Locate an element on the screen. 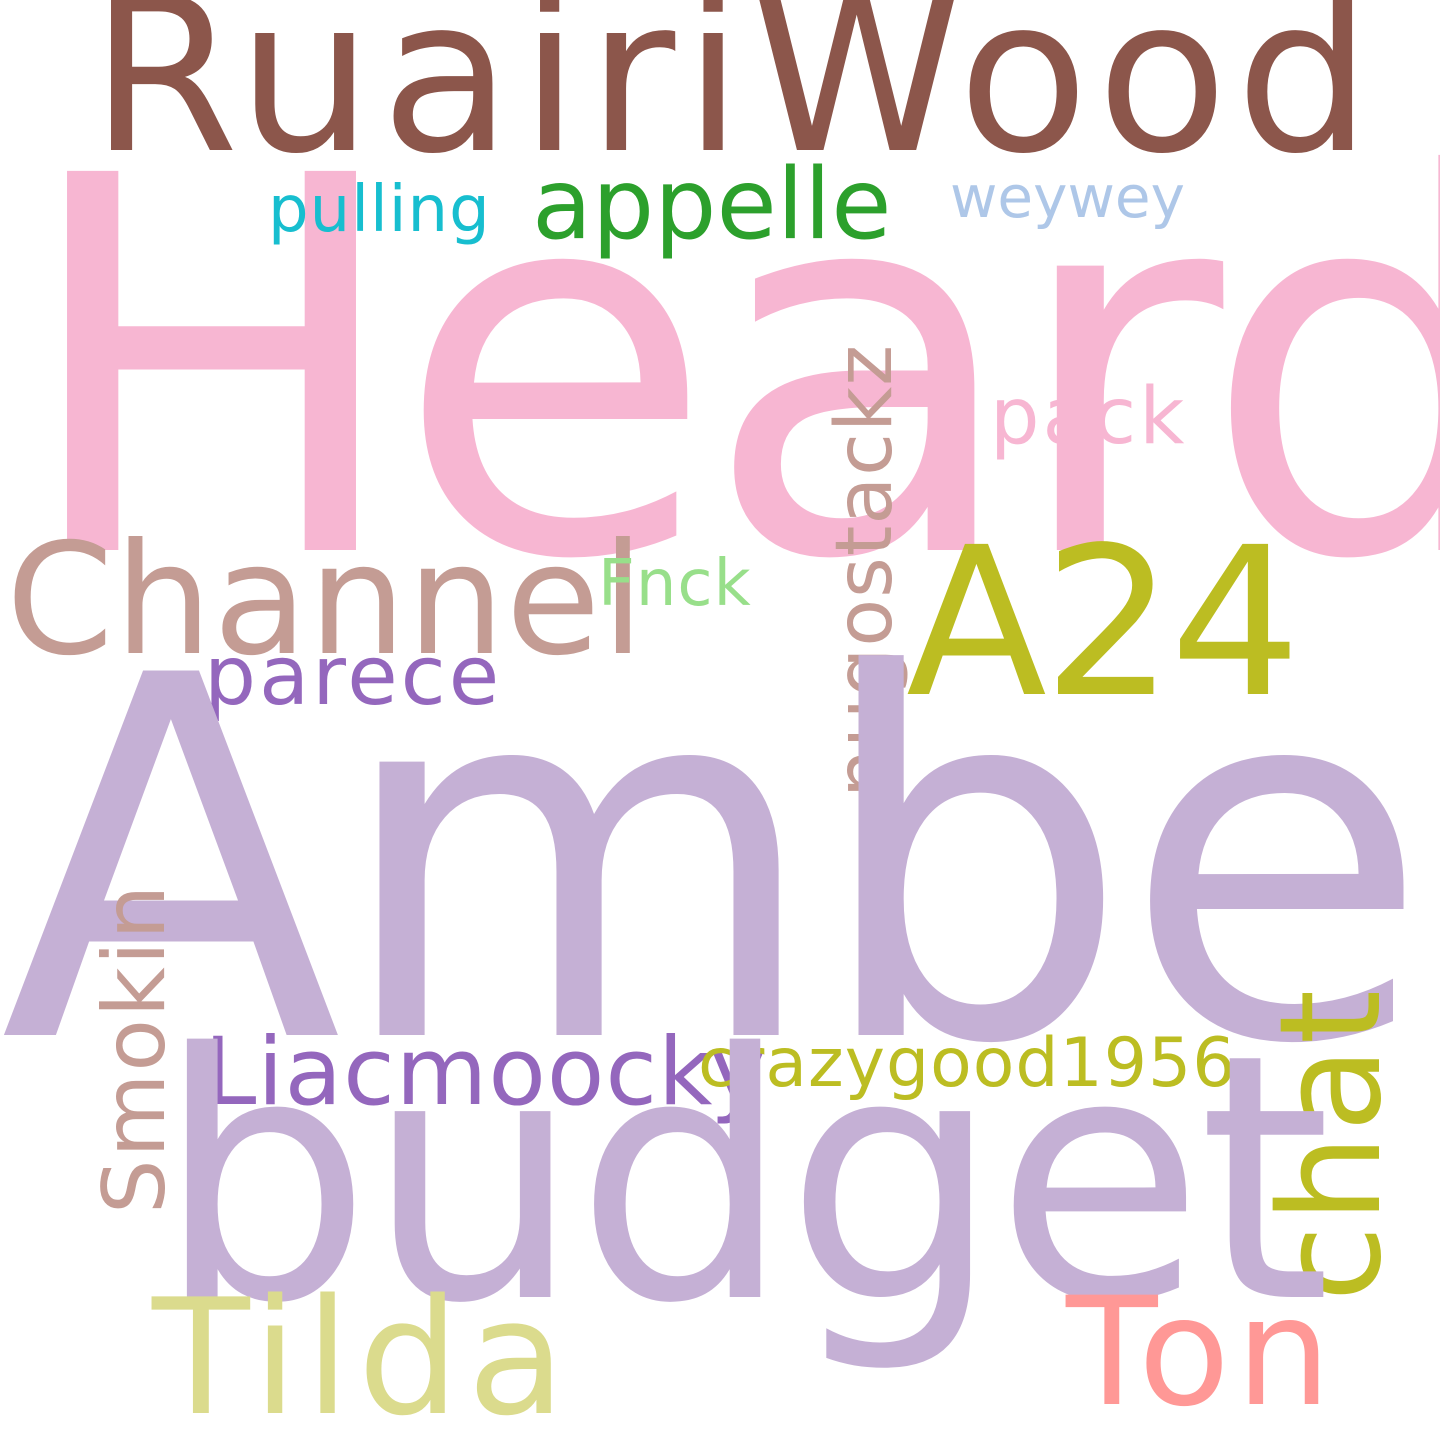 This screenshot has height=1440, width=1440. word-pulling: pulling is located at coordinates (379, 210).